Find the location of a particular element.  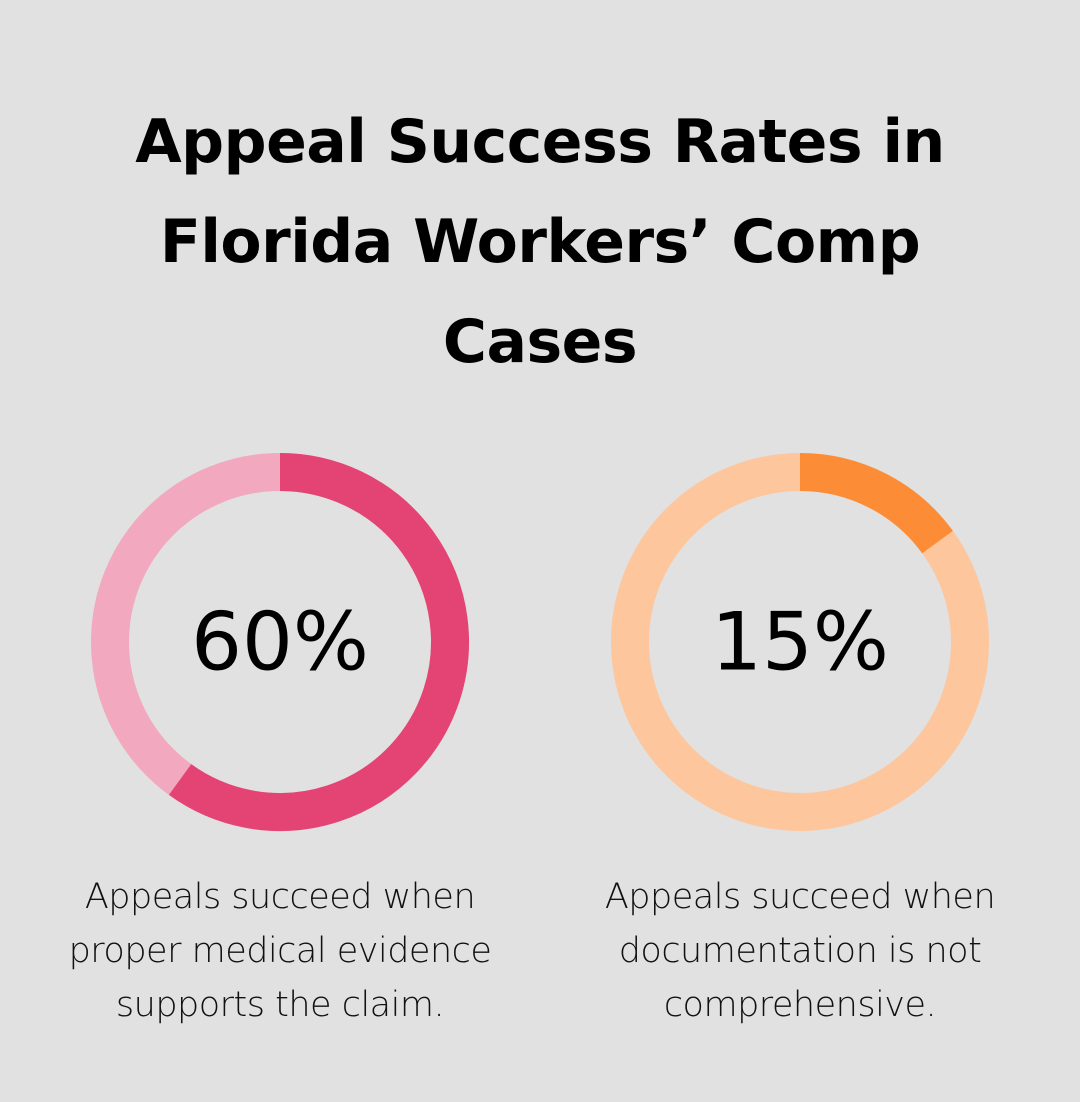

caption-line: comprehensive. is located at coordinates (800, 1005).